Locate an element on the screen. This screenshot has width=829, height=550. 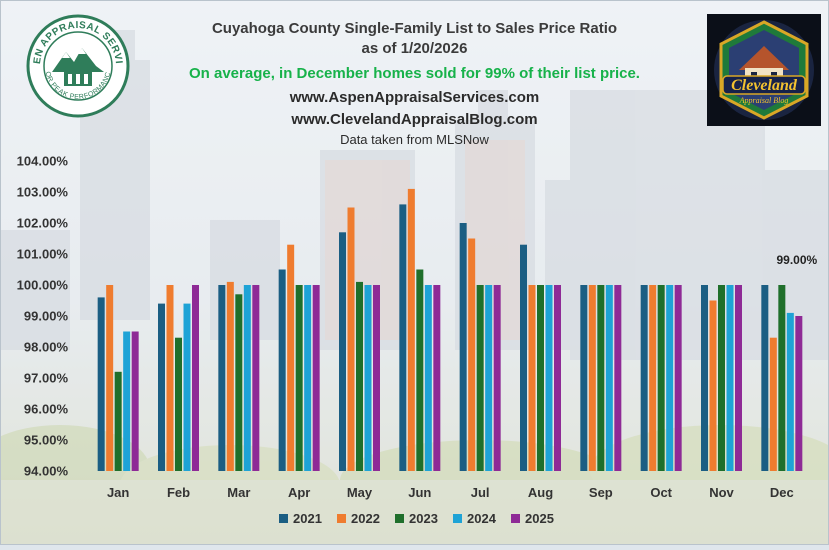
y-tick-label: 101.00% is located at coordinates (43, 254).